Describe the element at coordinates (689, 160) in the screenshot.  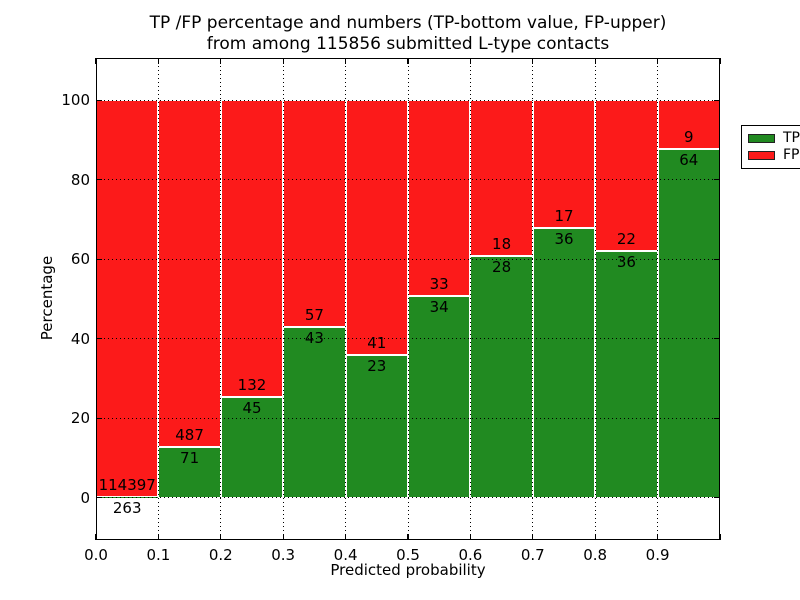
I see `bar-count-label-tp-9: 64` at that location.